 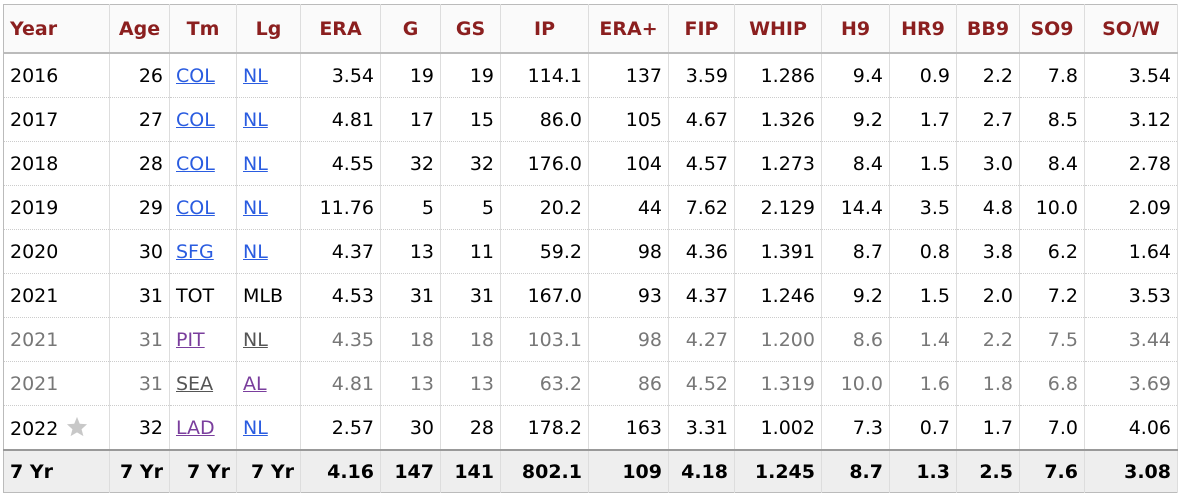 I want to click on cell-text: 4.36, so click(x=706, y=251).